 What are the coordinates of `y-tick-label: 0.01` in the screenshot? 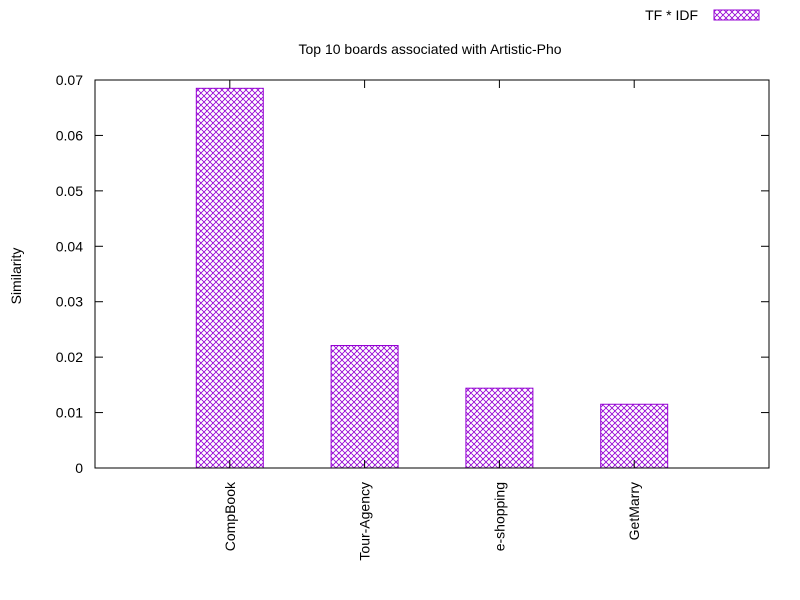 It's located at (69, 413).